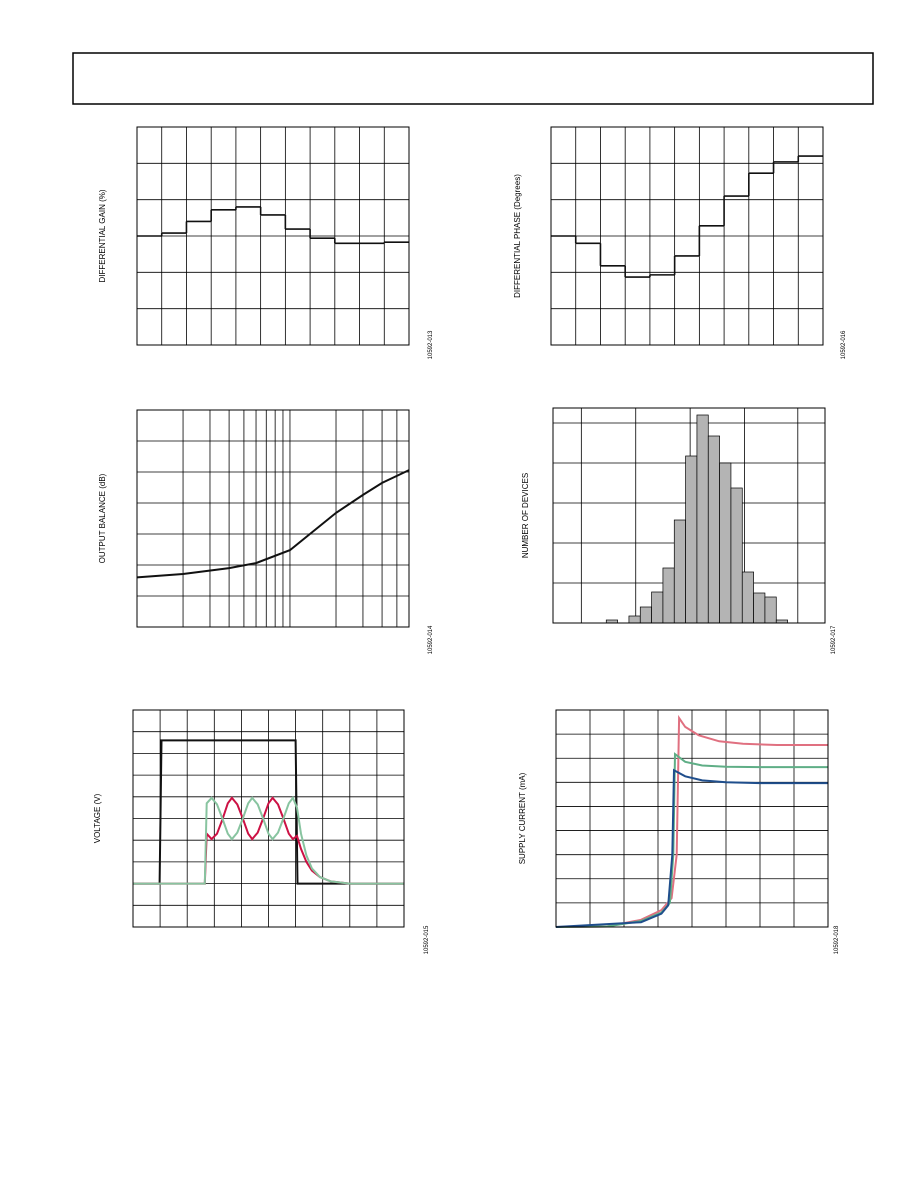 Image resolution: width=918 pixels, height=1188 pixels. Describe the element at coordinates (834, 639) in the screenshot. I see `figure-id: 10592-017` at that location.